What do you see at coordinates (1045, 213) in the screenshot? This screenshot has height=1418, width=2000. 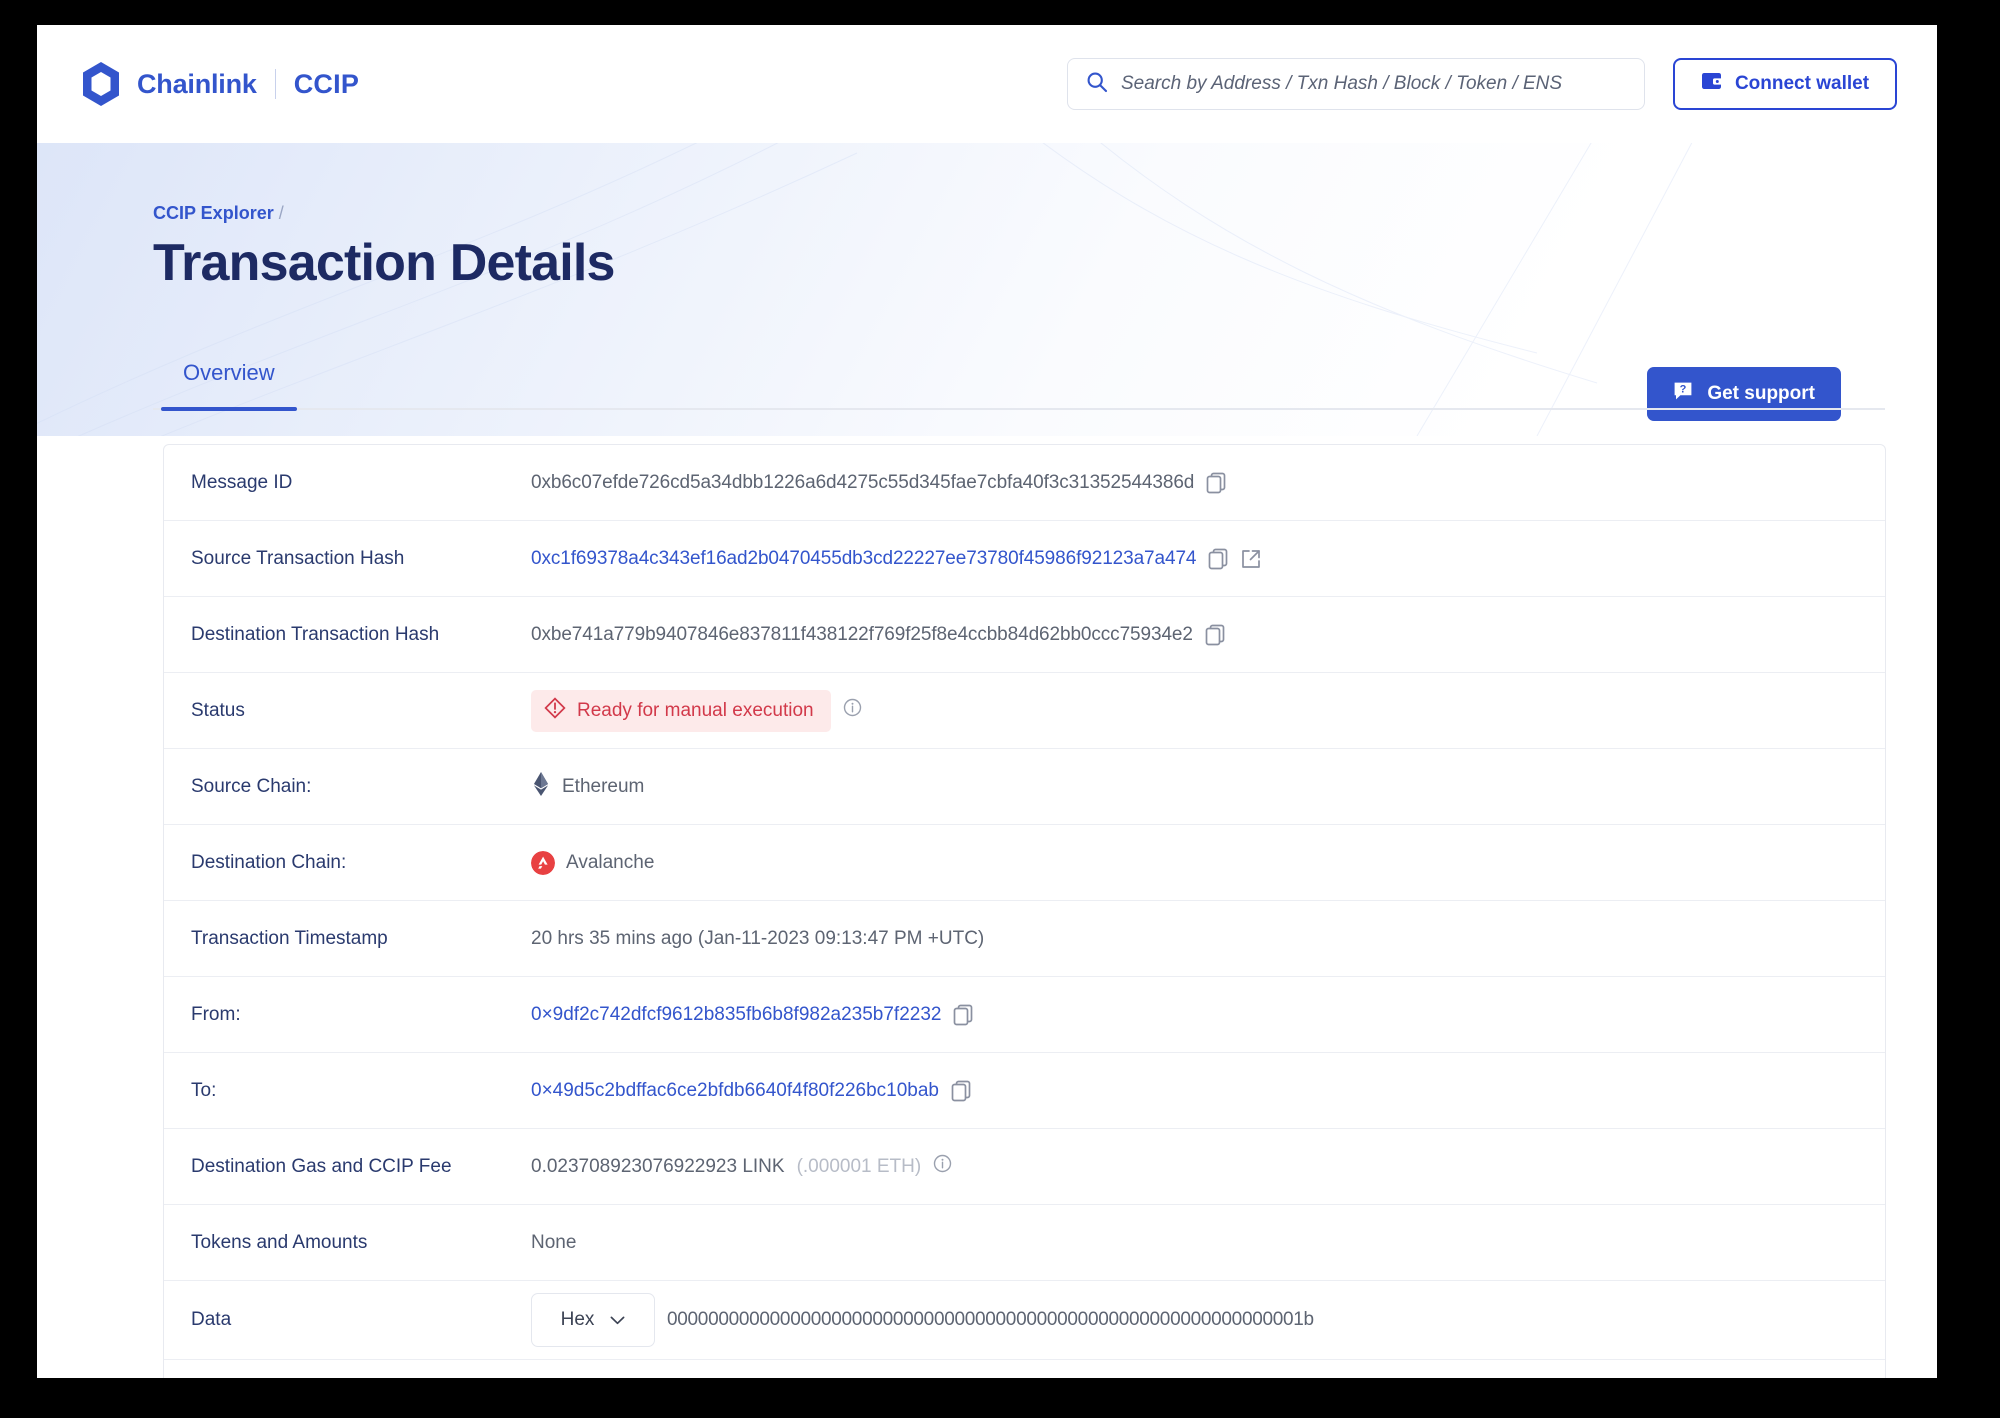 I see `breadcrumb: CCIP Explorer /` at bounding box center [1045, 213].